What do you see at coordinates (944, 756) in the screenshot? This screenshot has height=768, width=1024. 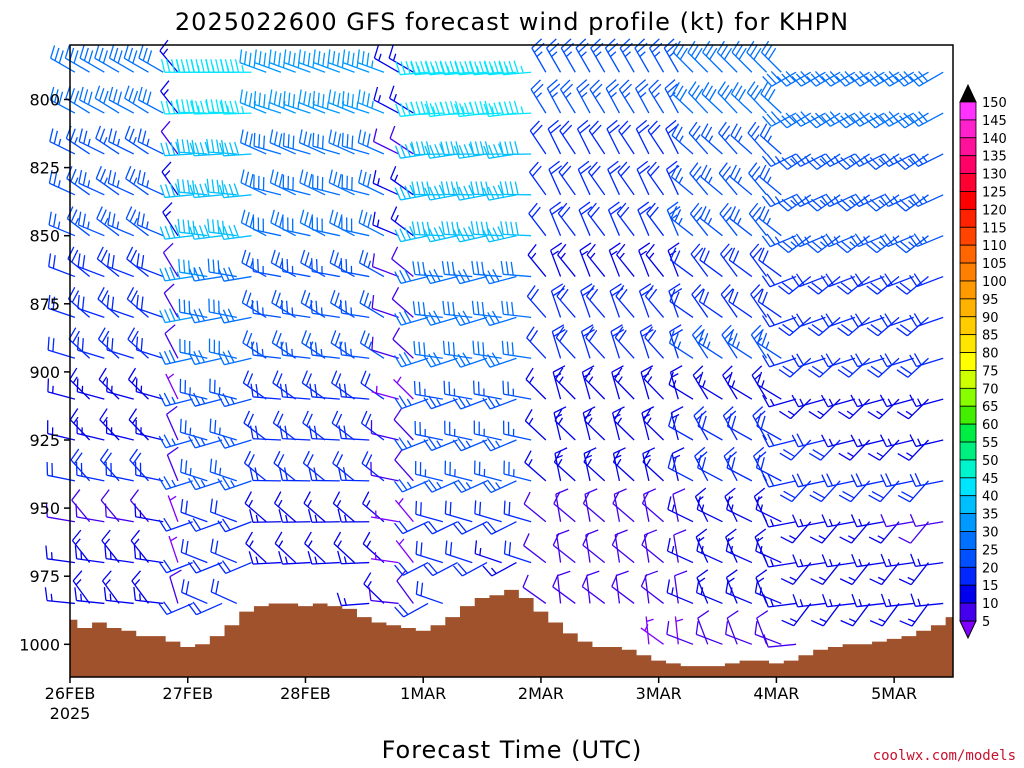 I see `credit-link: coolwx.com/models` at bounding box center [944, 756].